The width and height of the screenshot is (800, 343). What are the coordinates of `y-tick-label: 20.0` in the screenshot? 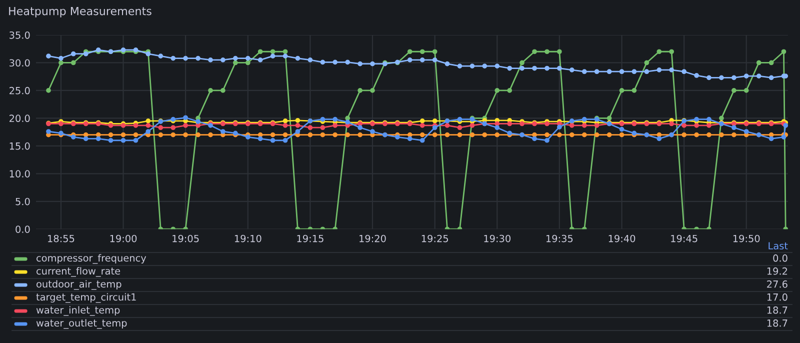 It's located at (20, 118).